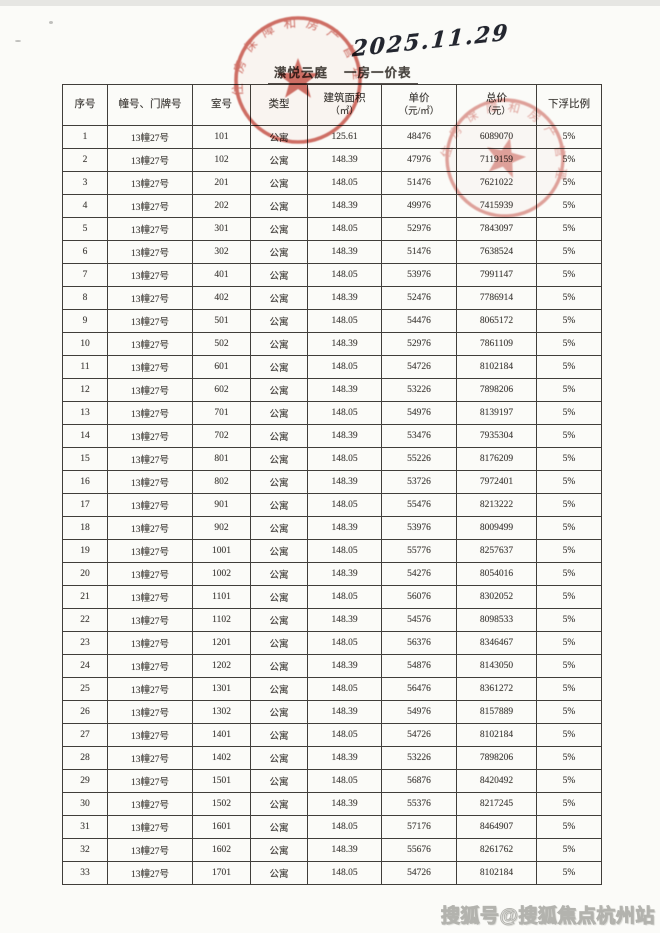  I want to click on cell-room: 802, so click(221, 482).